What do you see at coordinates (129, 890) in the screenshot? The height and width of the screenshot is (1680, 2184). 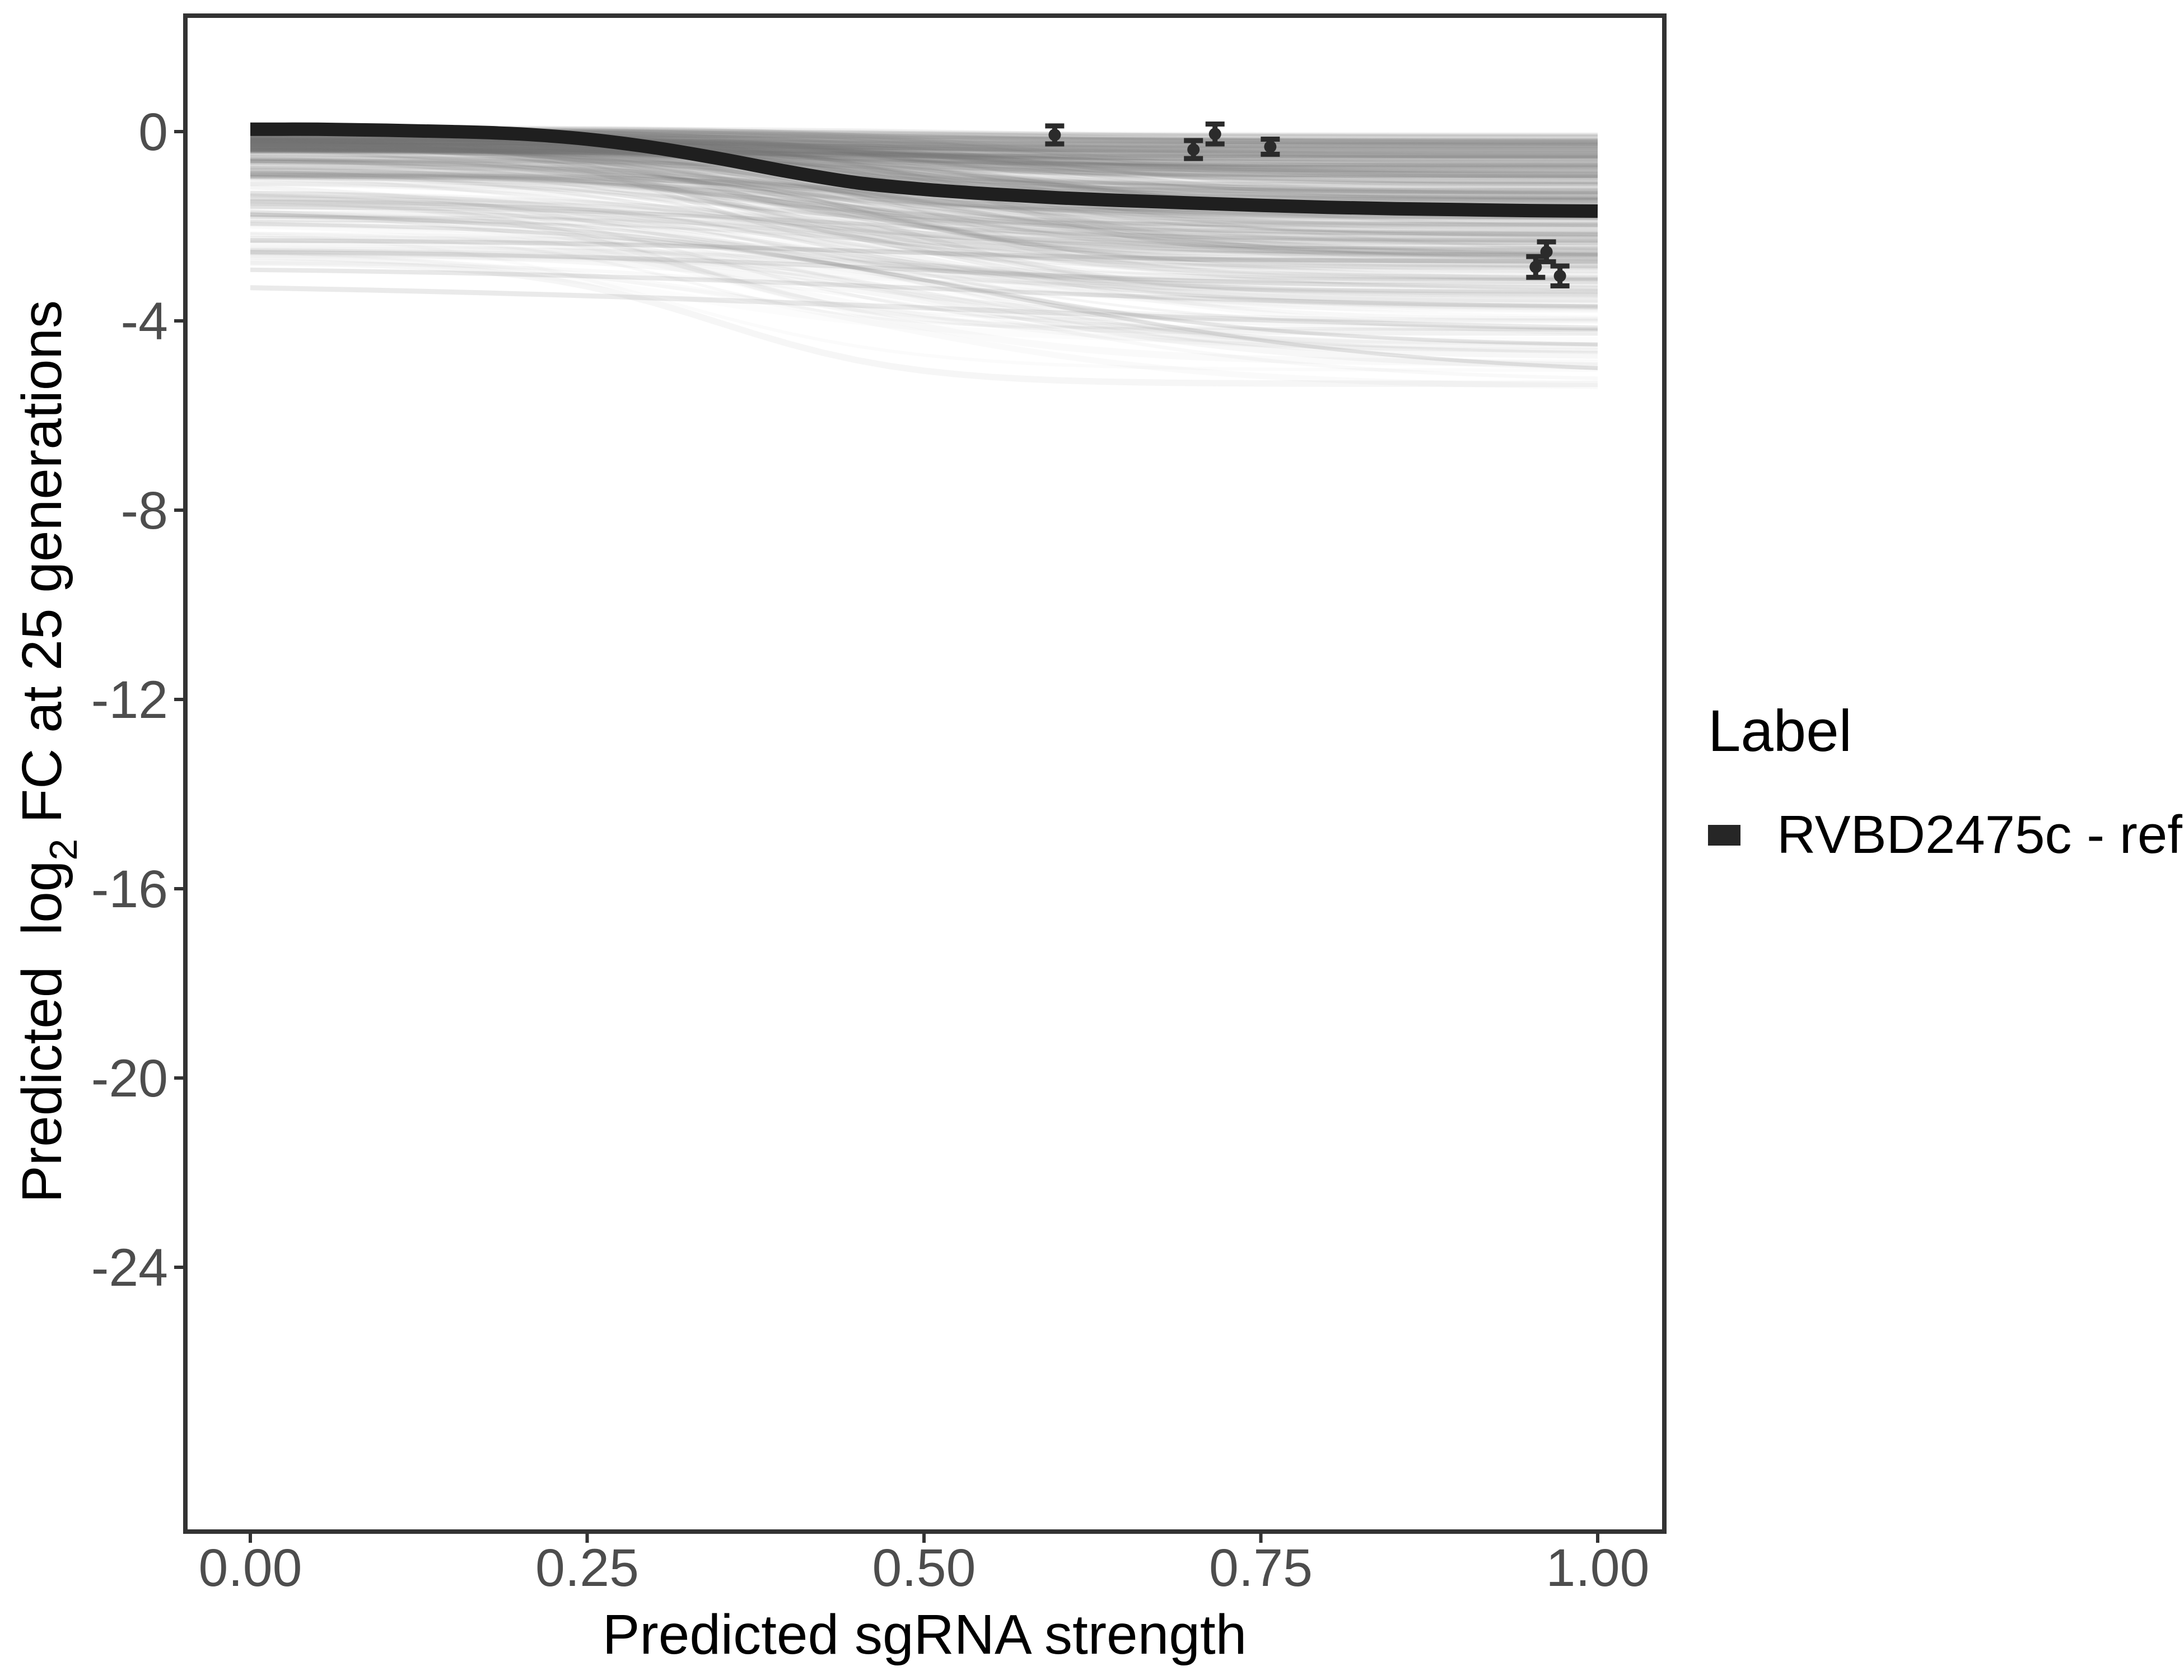 I see `y-tick-label: -16` at bounding box center [129, 890].